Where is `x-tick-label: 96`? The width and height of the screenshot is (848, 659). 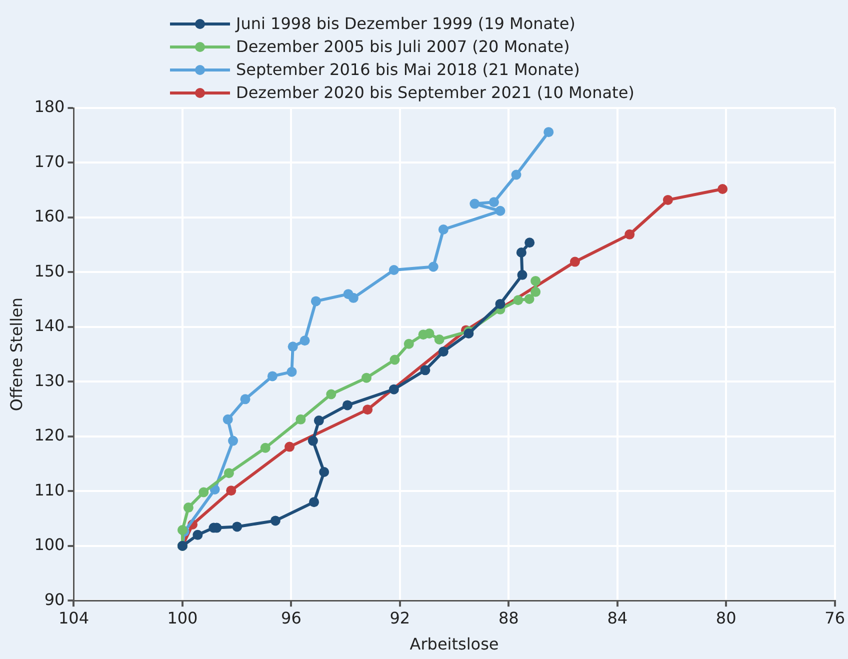 x-tick-label: 96 is located at coordinates (291, 618).